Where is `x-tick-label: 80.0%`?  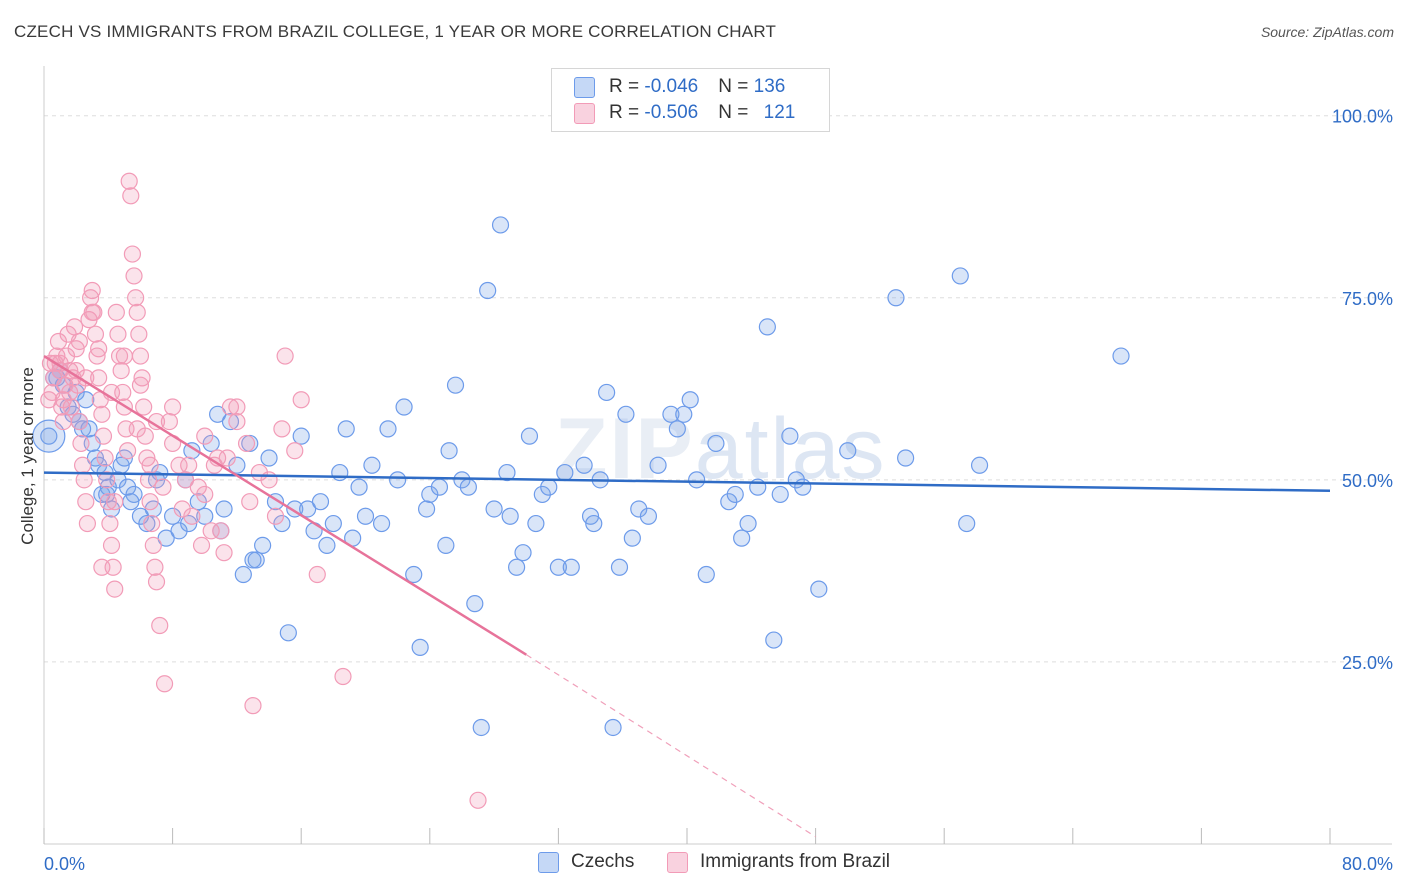
x-tick-label: 80.0% is located at coordinates (1367, 864).